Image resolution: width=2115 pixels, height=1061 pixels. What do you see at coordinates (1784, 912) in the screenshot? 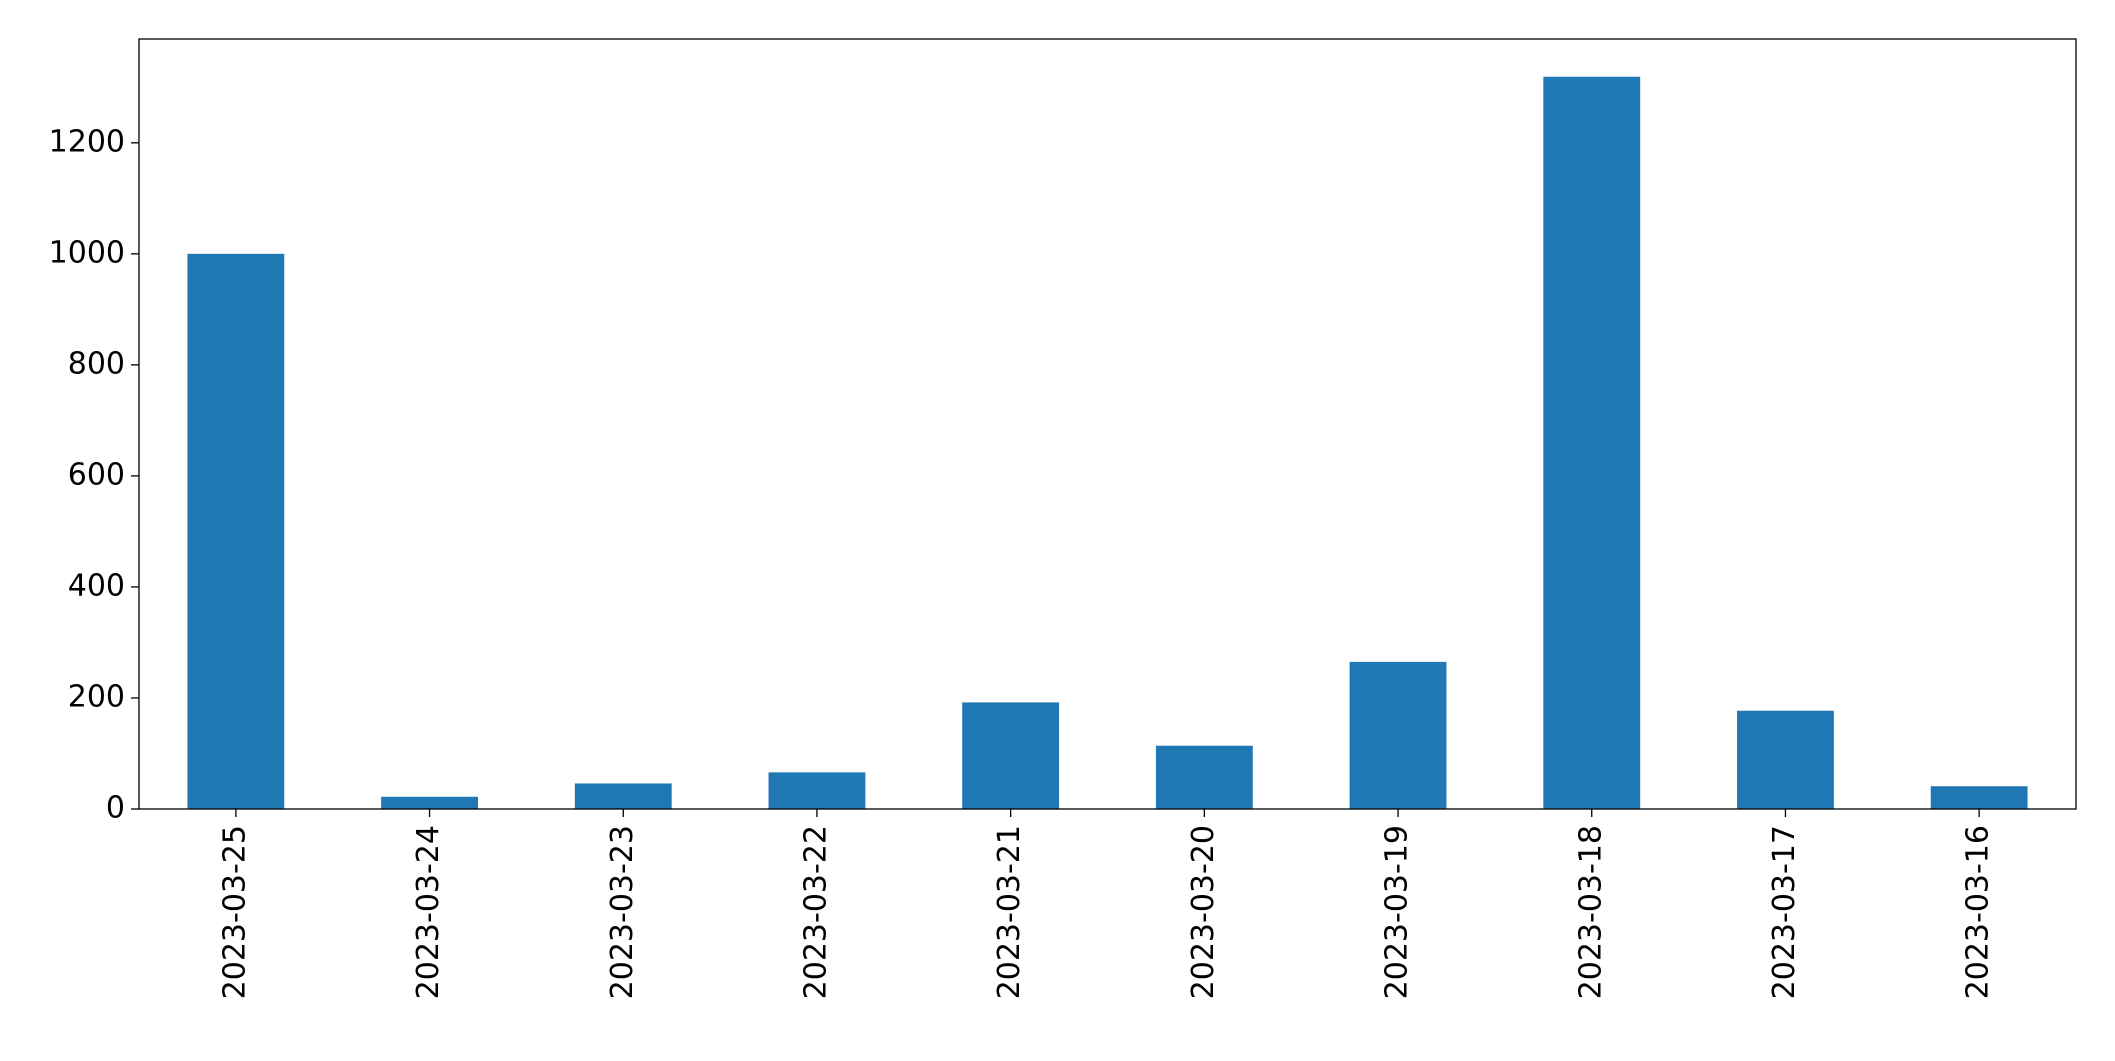
I see `x-tick-label: 2023-03-17` at bounding box center [1784, 912].